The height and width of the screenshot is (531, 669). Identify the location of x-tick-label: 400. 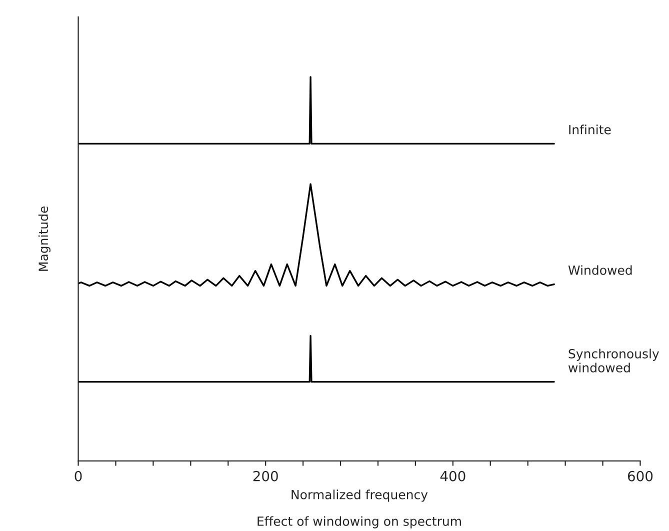
(453, 476).